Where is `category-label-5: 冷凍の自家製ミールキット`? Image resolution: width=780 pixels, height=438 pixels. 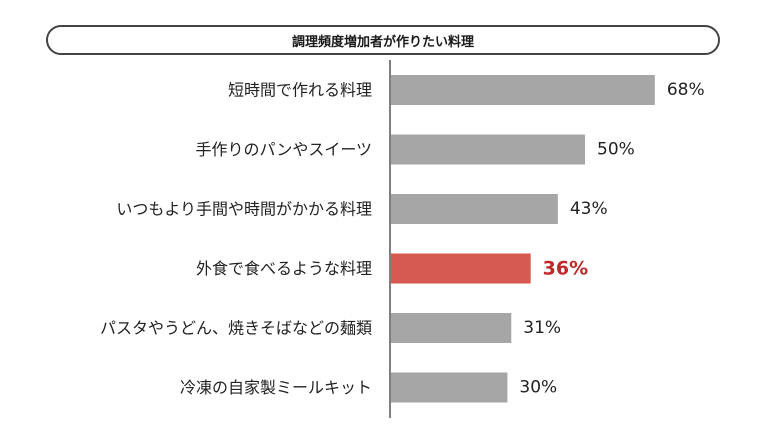 category-label-5: 冷凍の自家製ミールキット is located at coordinates (276, 387).